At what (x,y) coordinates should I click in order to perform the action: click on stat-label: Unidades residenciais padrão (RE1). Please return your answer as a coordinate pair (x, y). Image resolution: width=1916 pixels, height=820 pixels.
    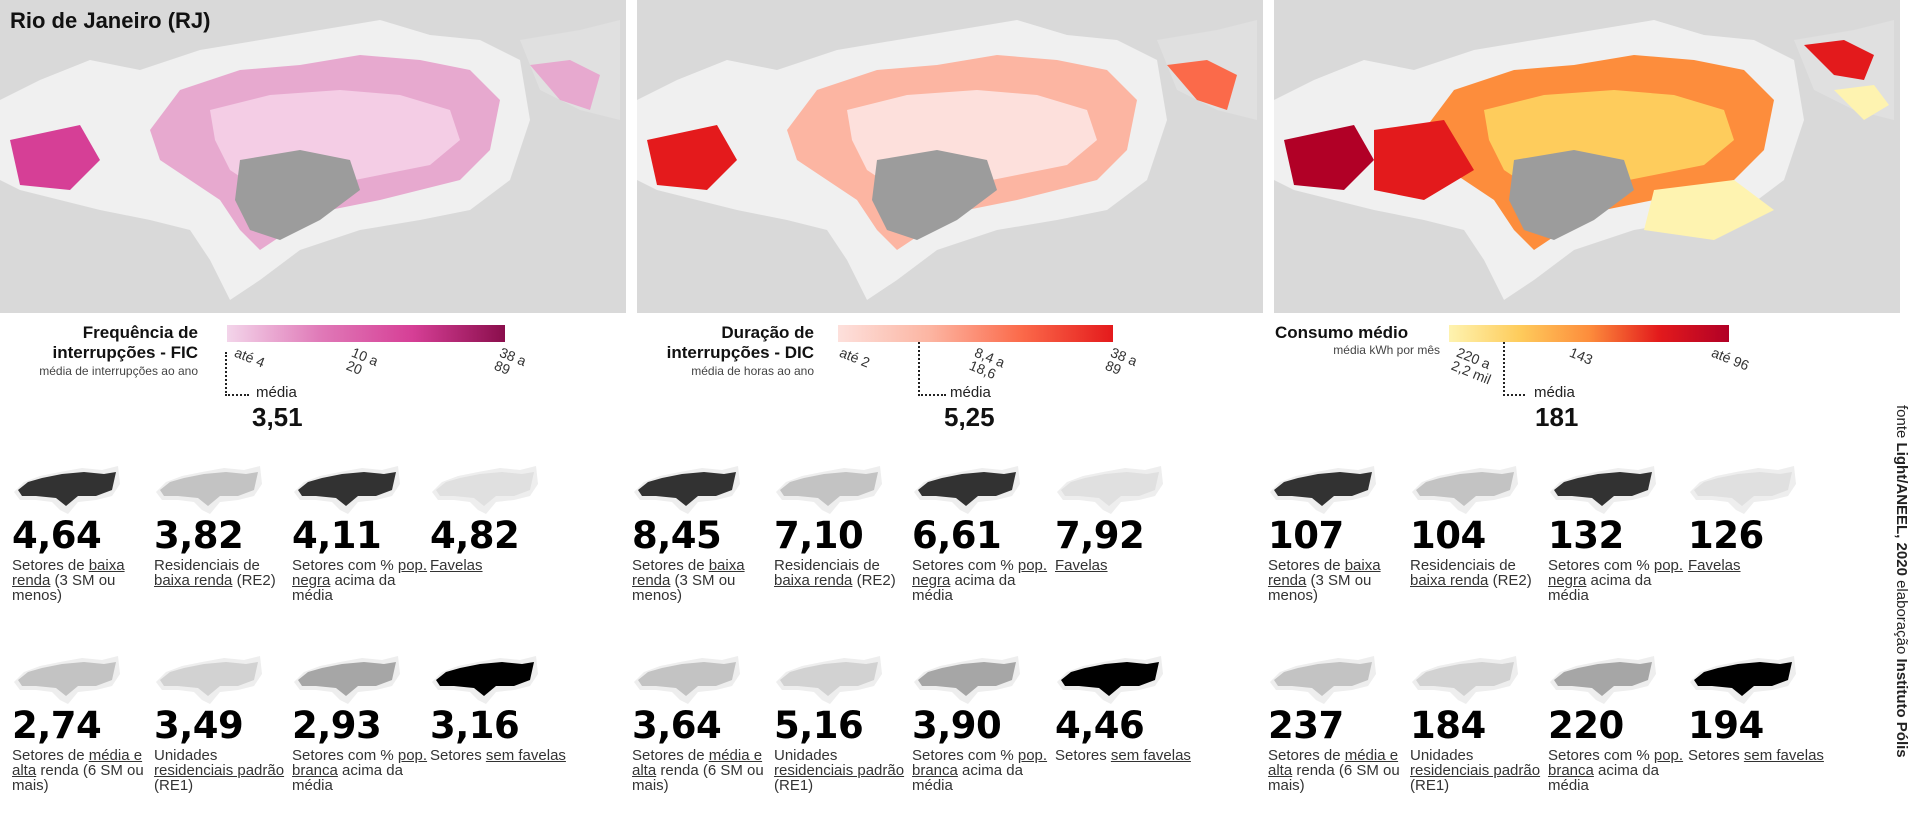
    Looking at the image, I should click on (1475, 770).